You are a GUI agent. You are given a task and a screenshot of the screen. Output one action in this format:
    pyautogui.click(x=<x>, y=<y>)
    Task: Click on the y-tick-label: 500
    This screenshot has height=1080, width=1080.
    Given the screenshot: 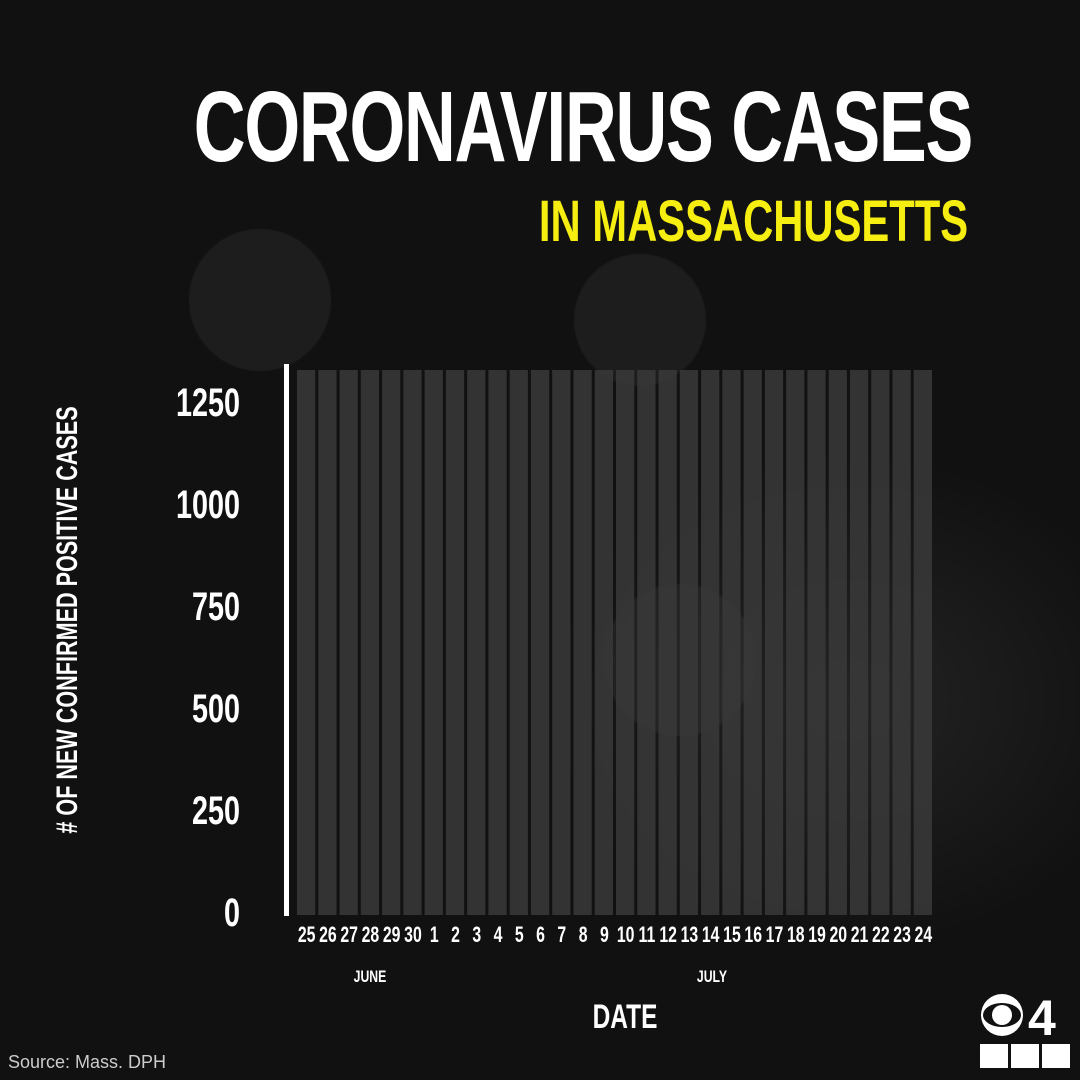 What is the action you would take?
    pyautogui.click(x=216, y=708)
    